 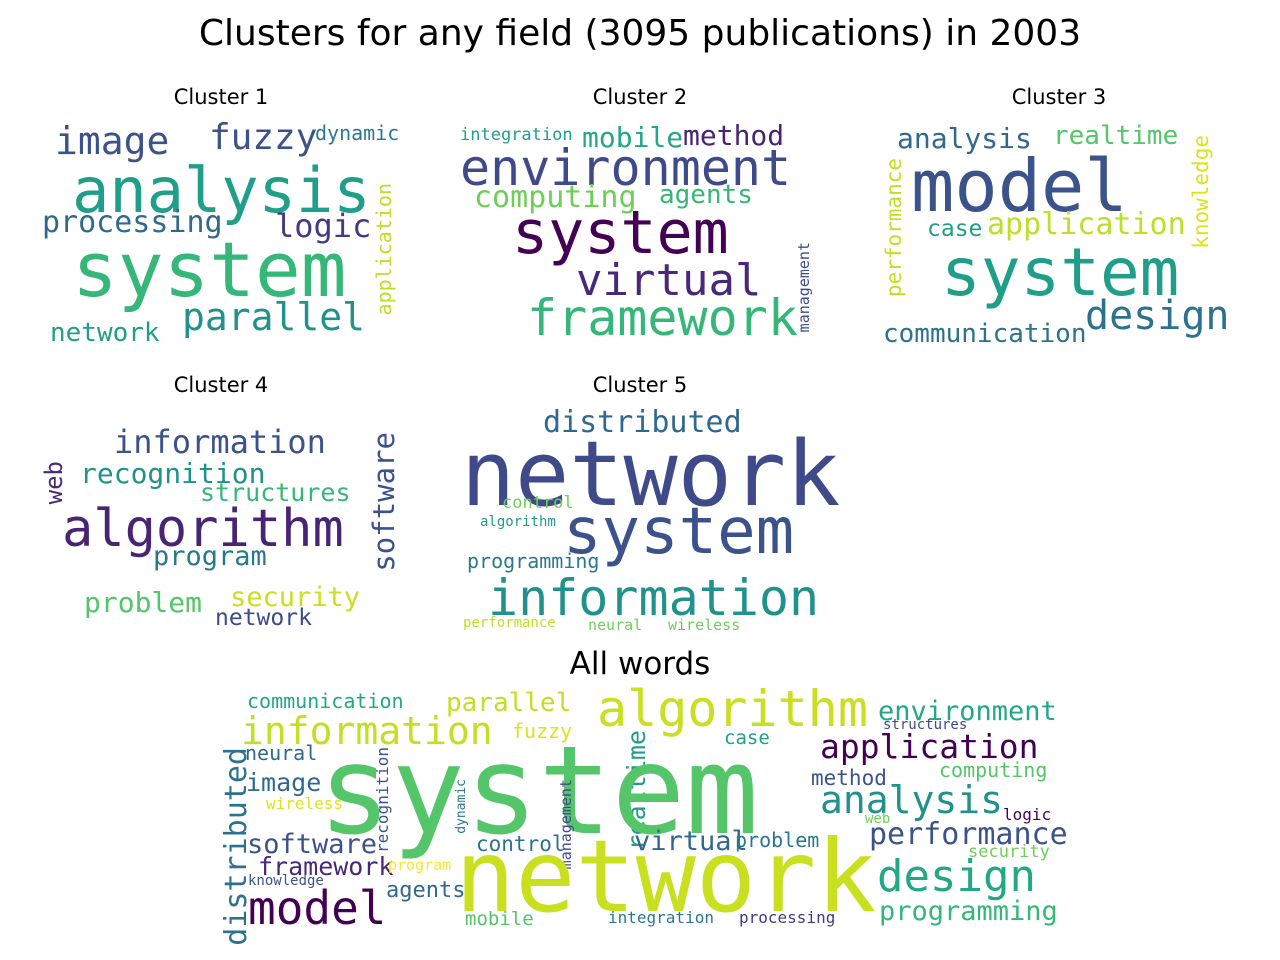 I want to click on panel-title-cluster-1: Cluster 1, so click(x=221, y=97).